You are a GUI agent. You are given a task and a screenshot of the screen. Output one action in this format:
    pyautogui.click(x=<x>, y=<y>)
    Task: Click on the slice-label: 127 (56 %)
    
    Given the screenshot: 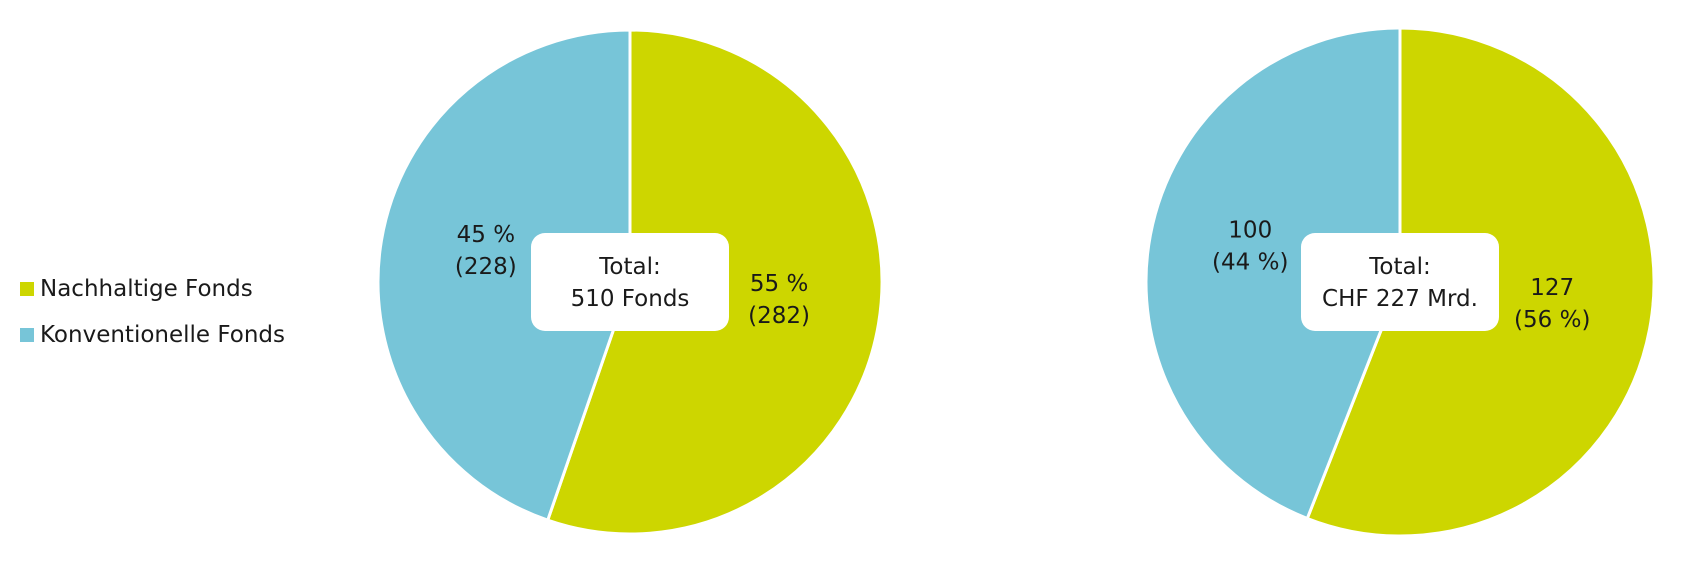 What is the action you would take?
    pyautogui.click(x=1552, y=304)
    